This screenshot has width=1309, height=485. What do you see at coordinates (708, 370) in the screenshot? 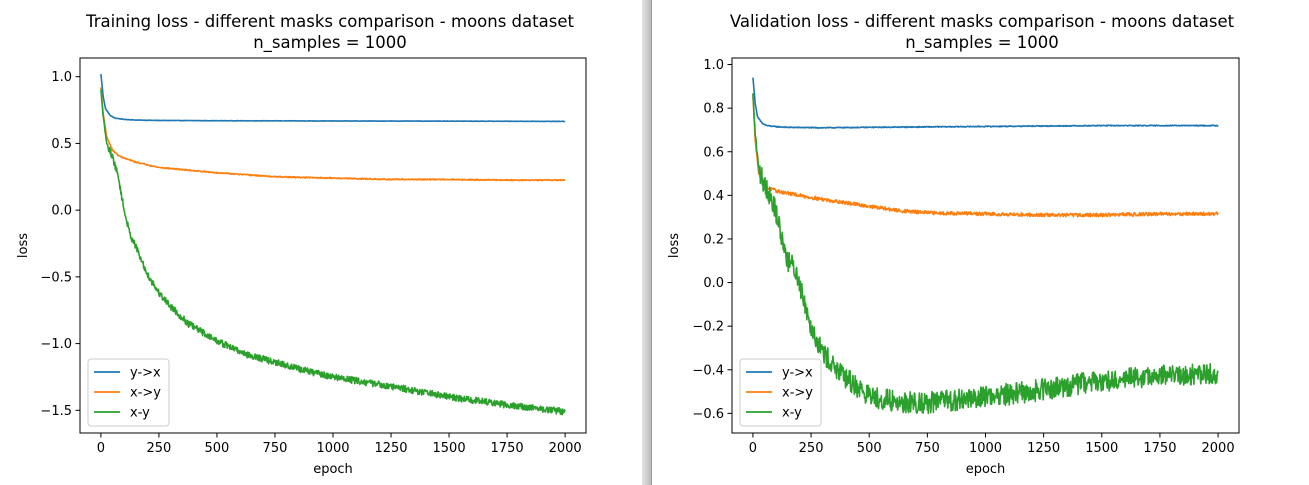
I see `y-tick-label: −0.4` at bounding box center [708, 370].